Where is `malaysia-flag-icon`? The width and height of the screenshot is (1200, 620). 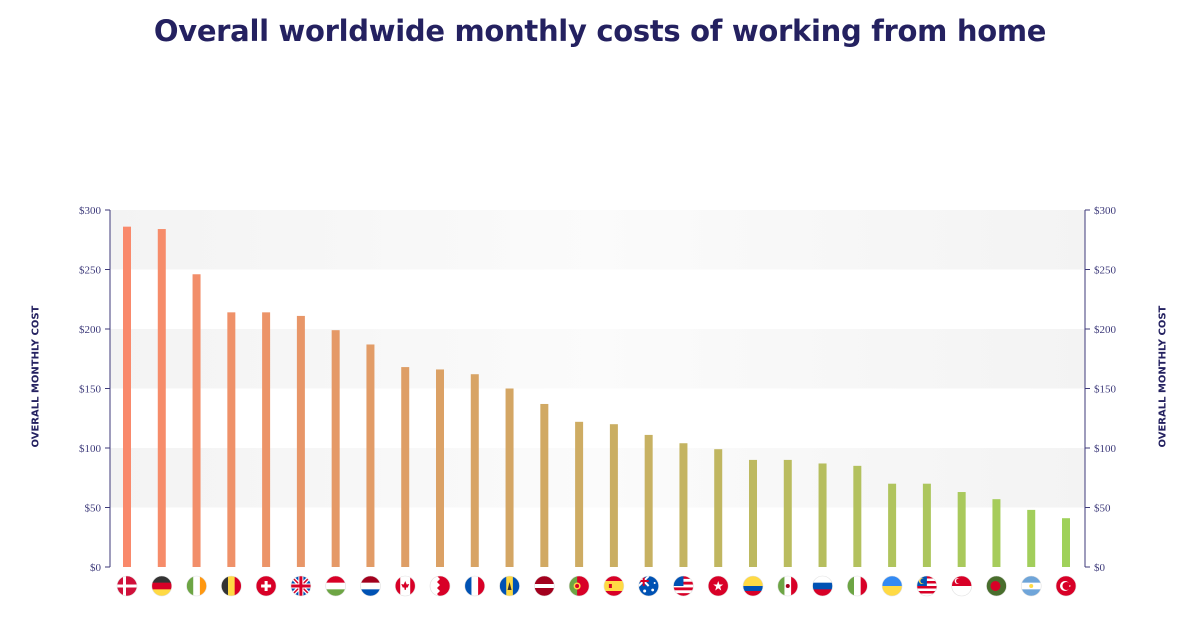
malaysia-flag-icon is located at coordinates (927, 586).